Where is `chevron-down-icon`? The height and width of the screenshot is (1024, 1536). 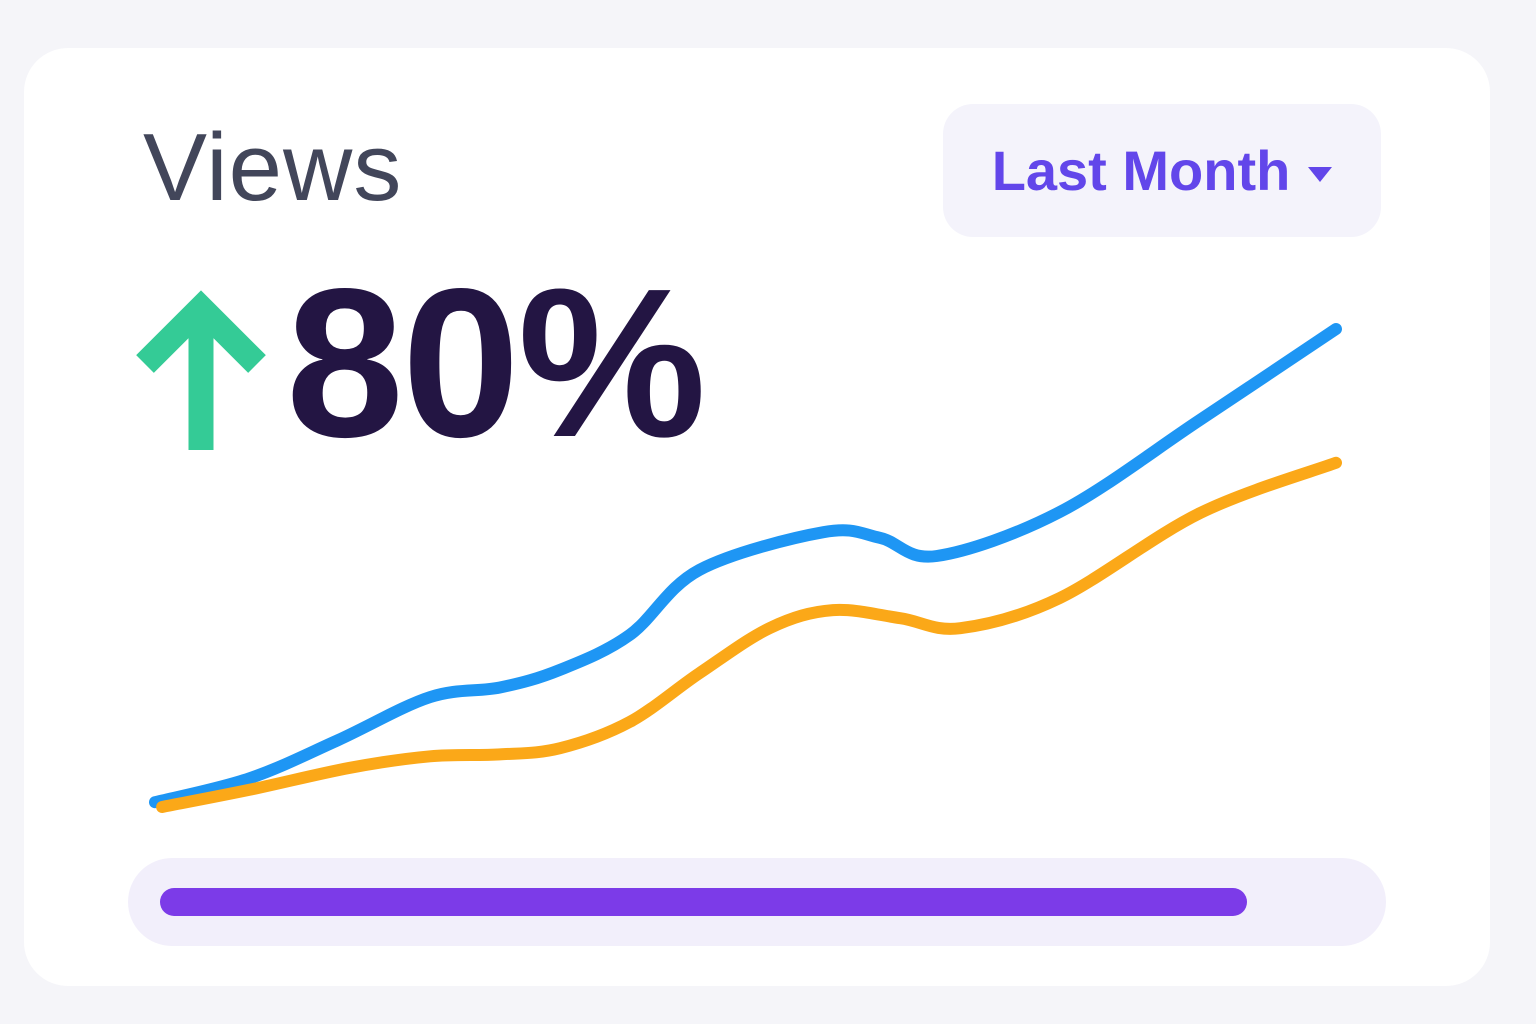 chevron-down-icon is located at coordinates (1320, 174).